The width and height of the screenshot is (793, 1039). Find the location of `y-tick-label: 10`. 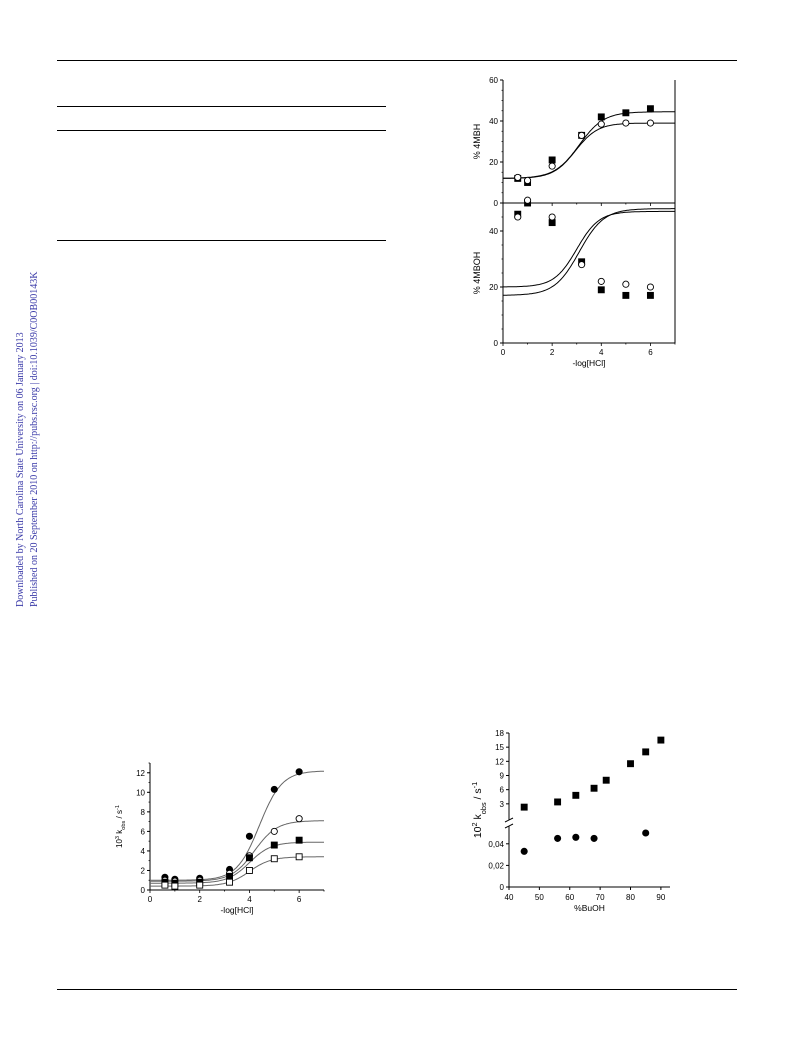

y-tick-label: 10 is located at coordinates (140, 792).